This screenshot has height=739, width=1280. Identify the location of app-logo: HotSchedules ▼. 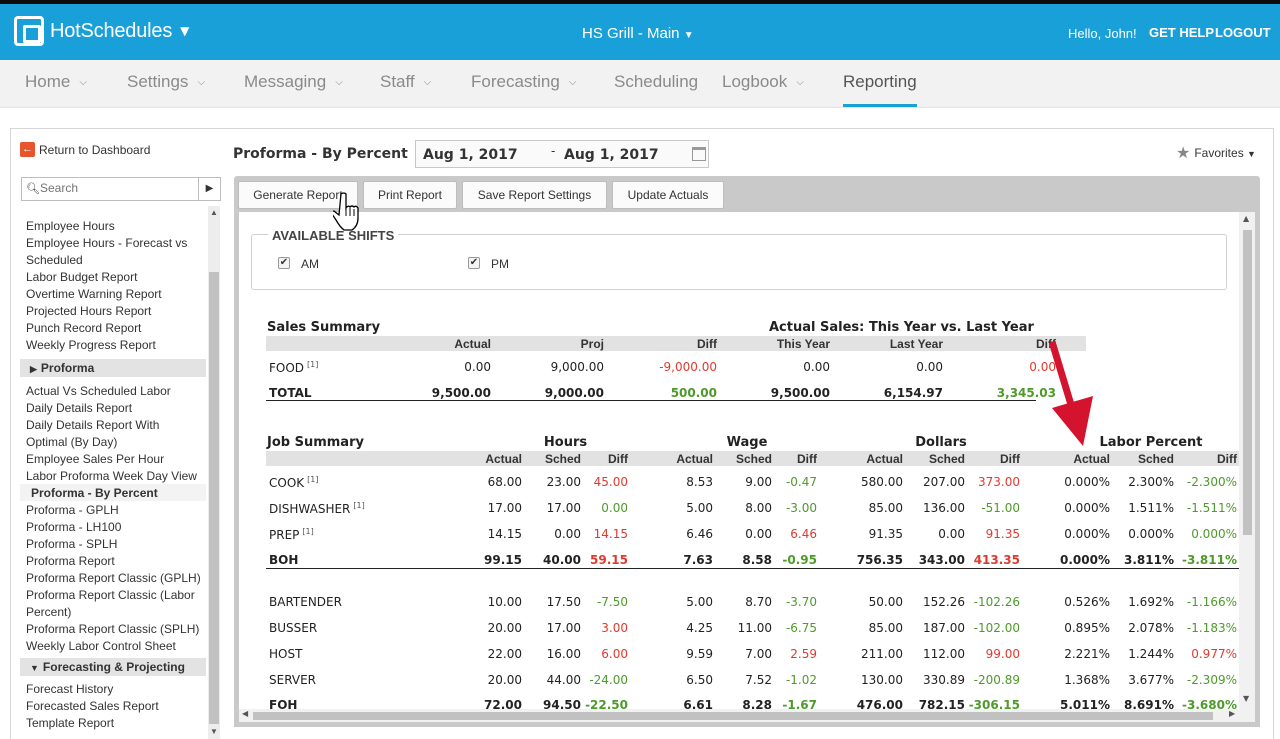
(101, 31).